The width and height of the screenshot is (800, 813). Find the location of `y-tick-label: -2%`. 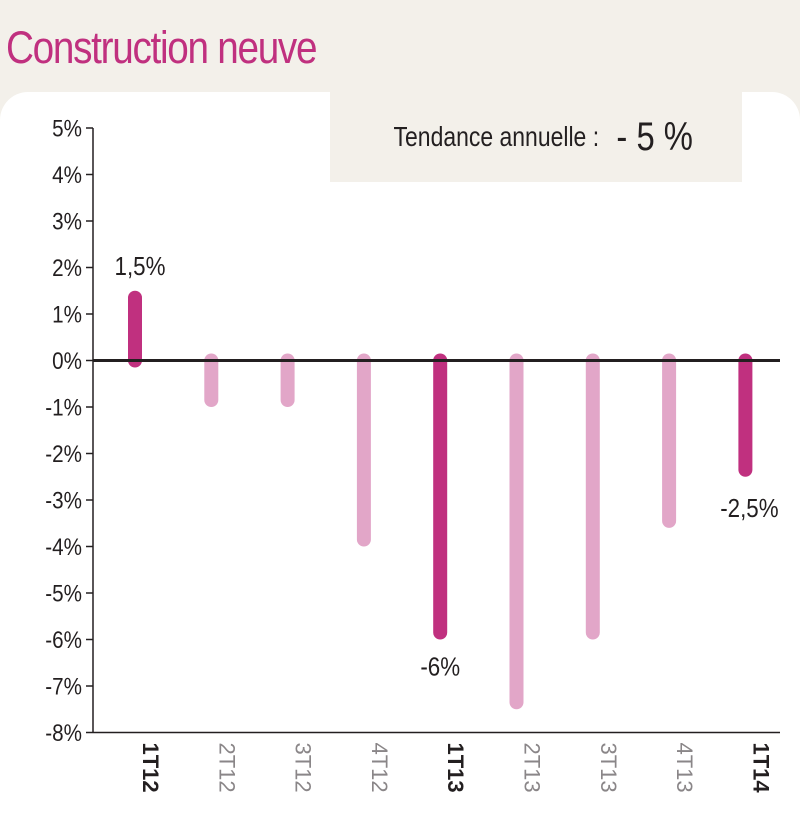

y-tick-label: -2% is located at coordinates (63, 454).